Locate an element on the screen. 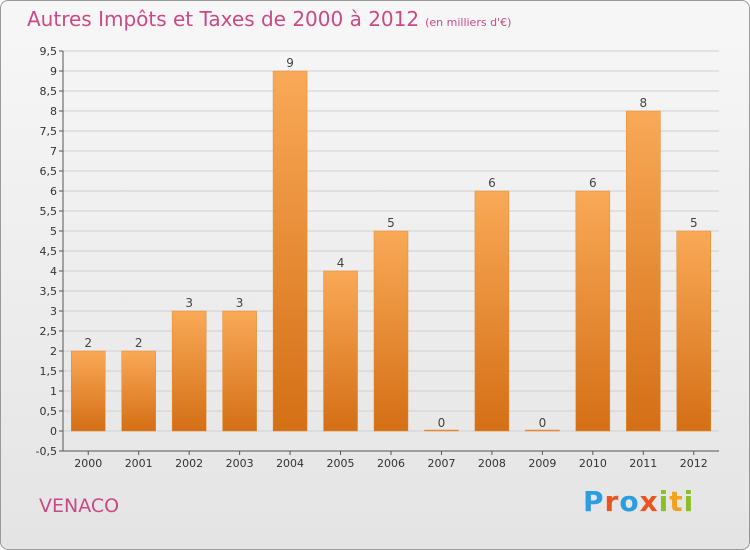  bar-2007 is located at coordinates (441, 430).